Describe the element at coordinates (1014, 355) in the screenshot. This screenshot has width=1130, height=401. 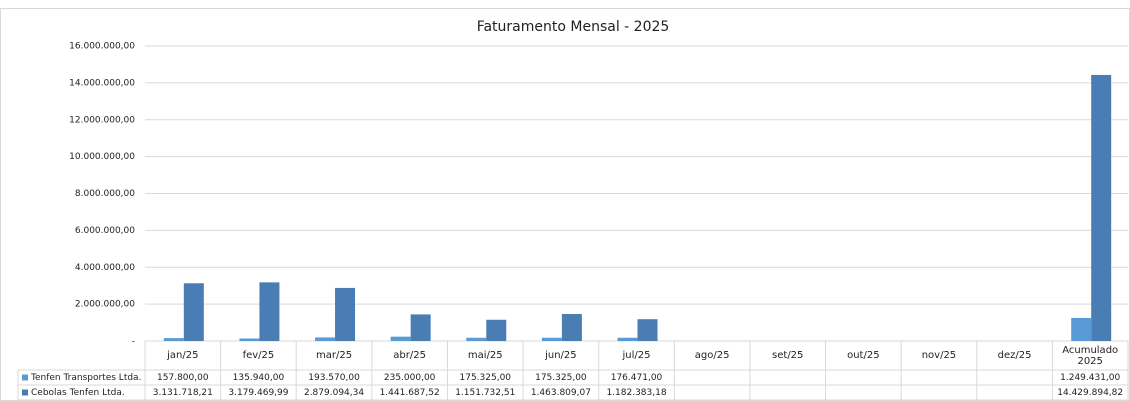
I see `x-tick-label: dez/25` at that location.